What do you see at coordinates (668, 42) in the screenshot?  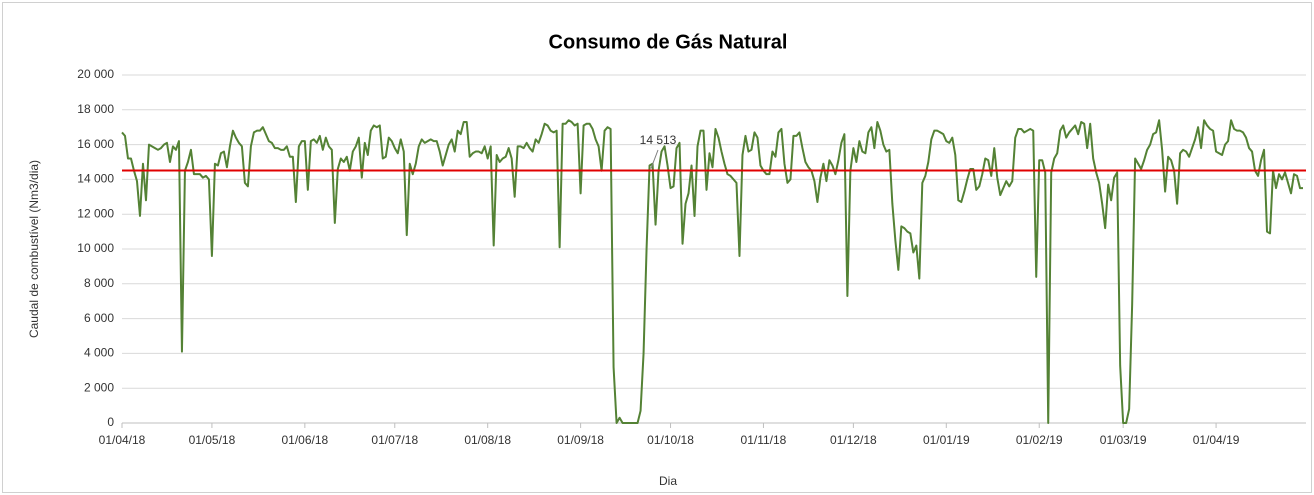 I see `chart-title: Consumo de Gás Natural` at bounding box center [668, 42].